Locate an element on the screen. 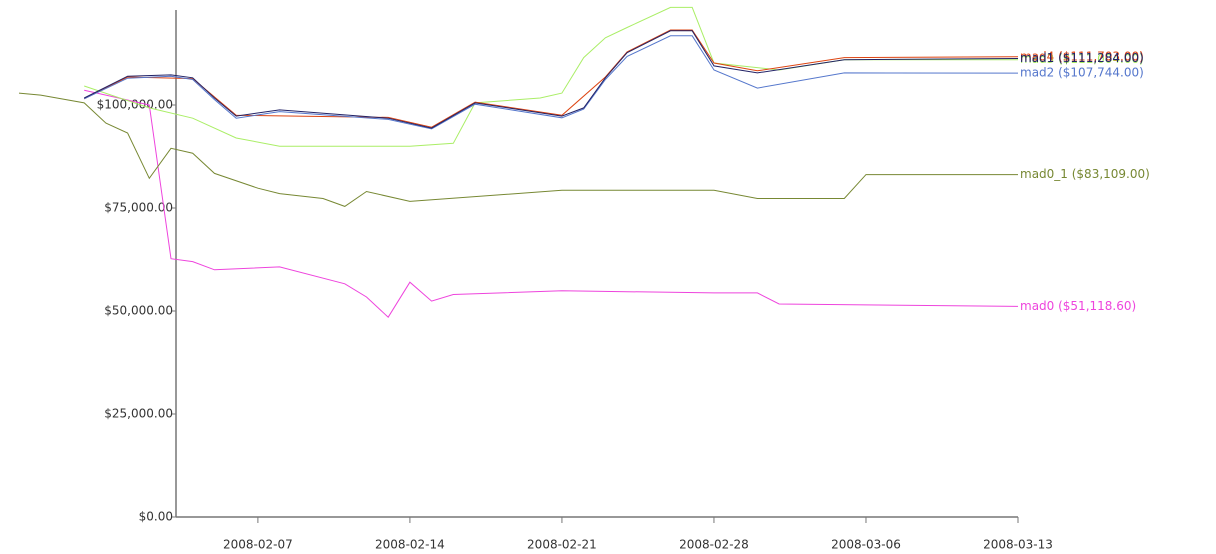  series-label: mad4 ($111,703.00) is located at coordinates (1082, 56).